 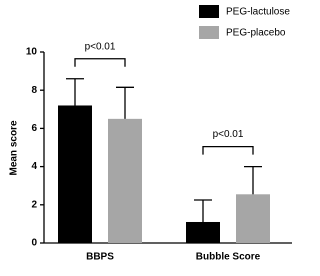 I want to click on x-tick-label: Bubble Score, so click(x=228, y=257).